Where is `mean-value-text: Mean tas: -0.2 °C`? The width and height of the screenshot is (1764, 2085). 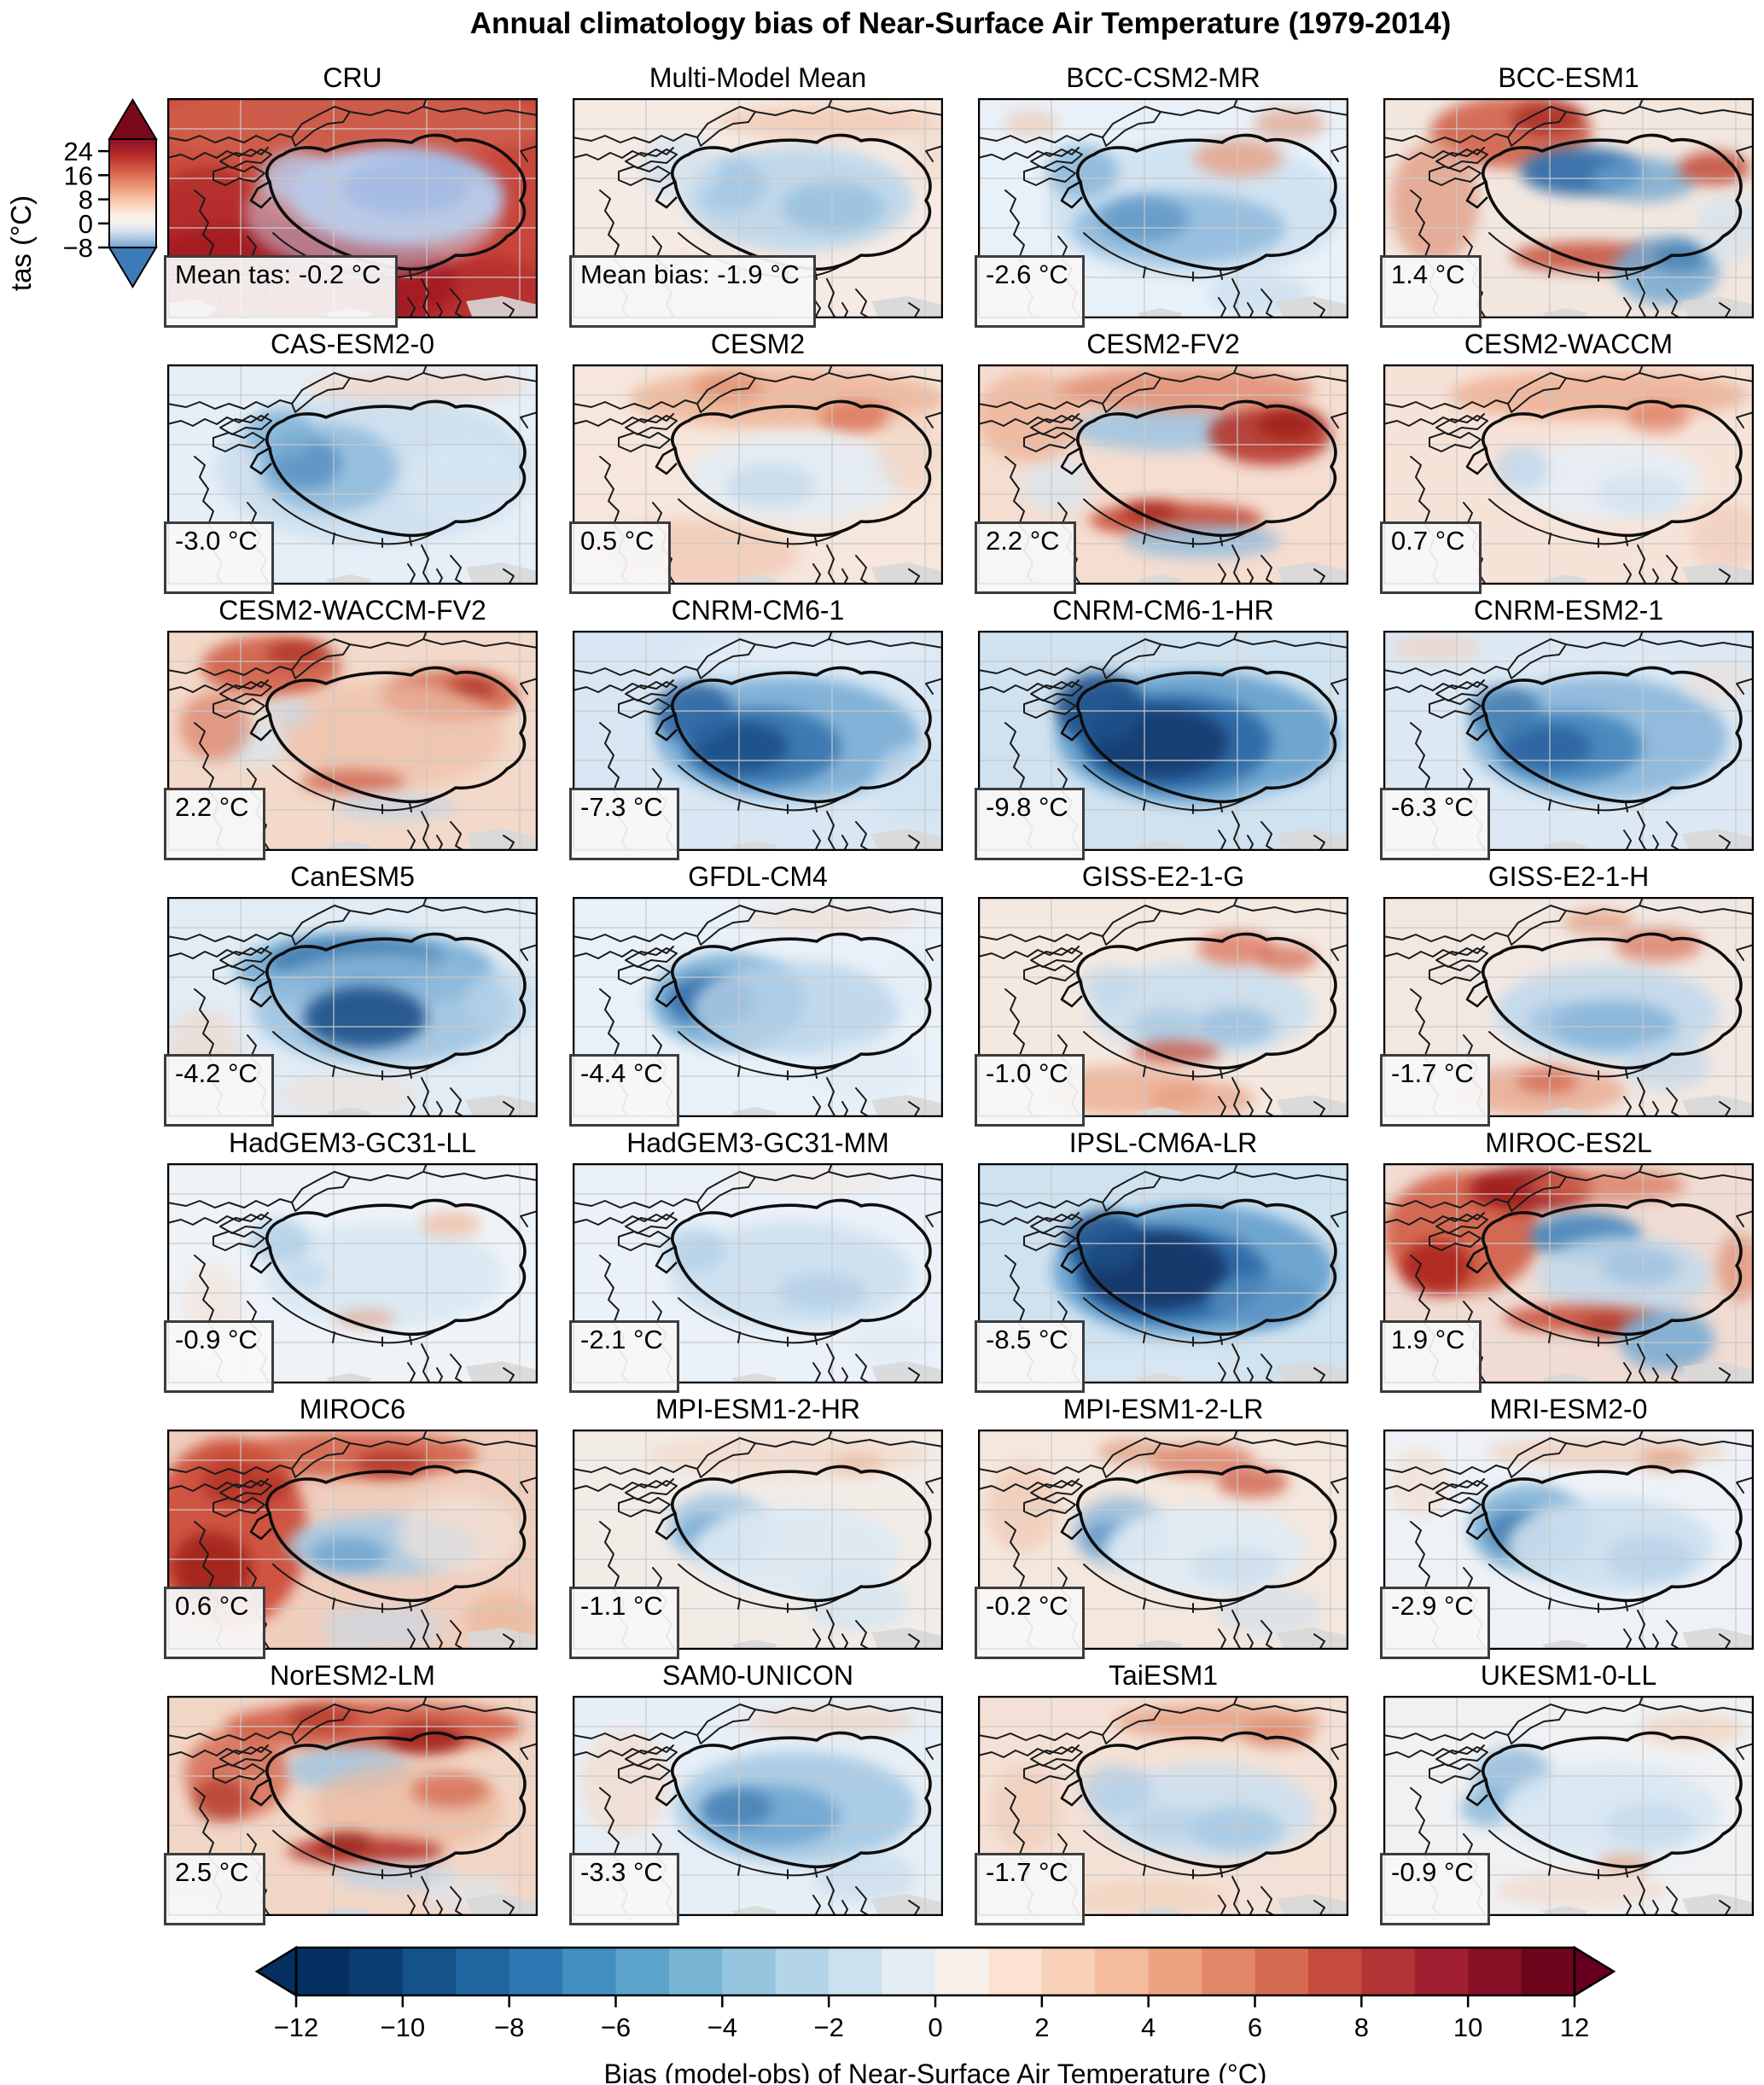 mean-value-text: Mean tas: -0.2 °C is located at coordinates (278, 274).